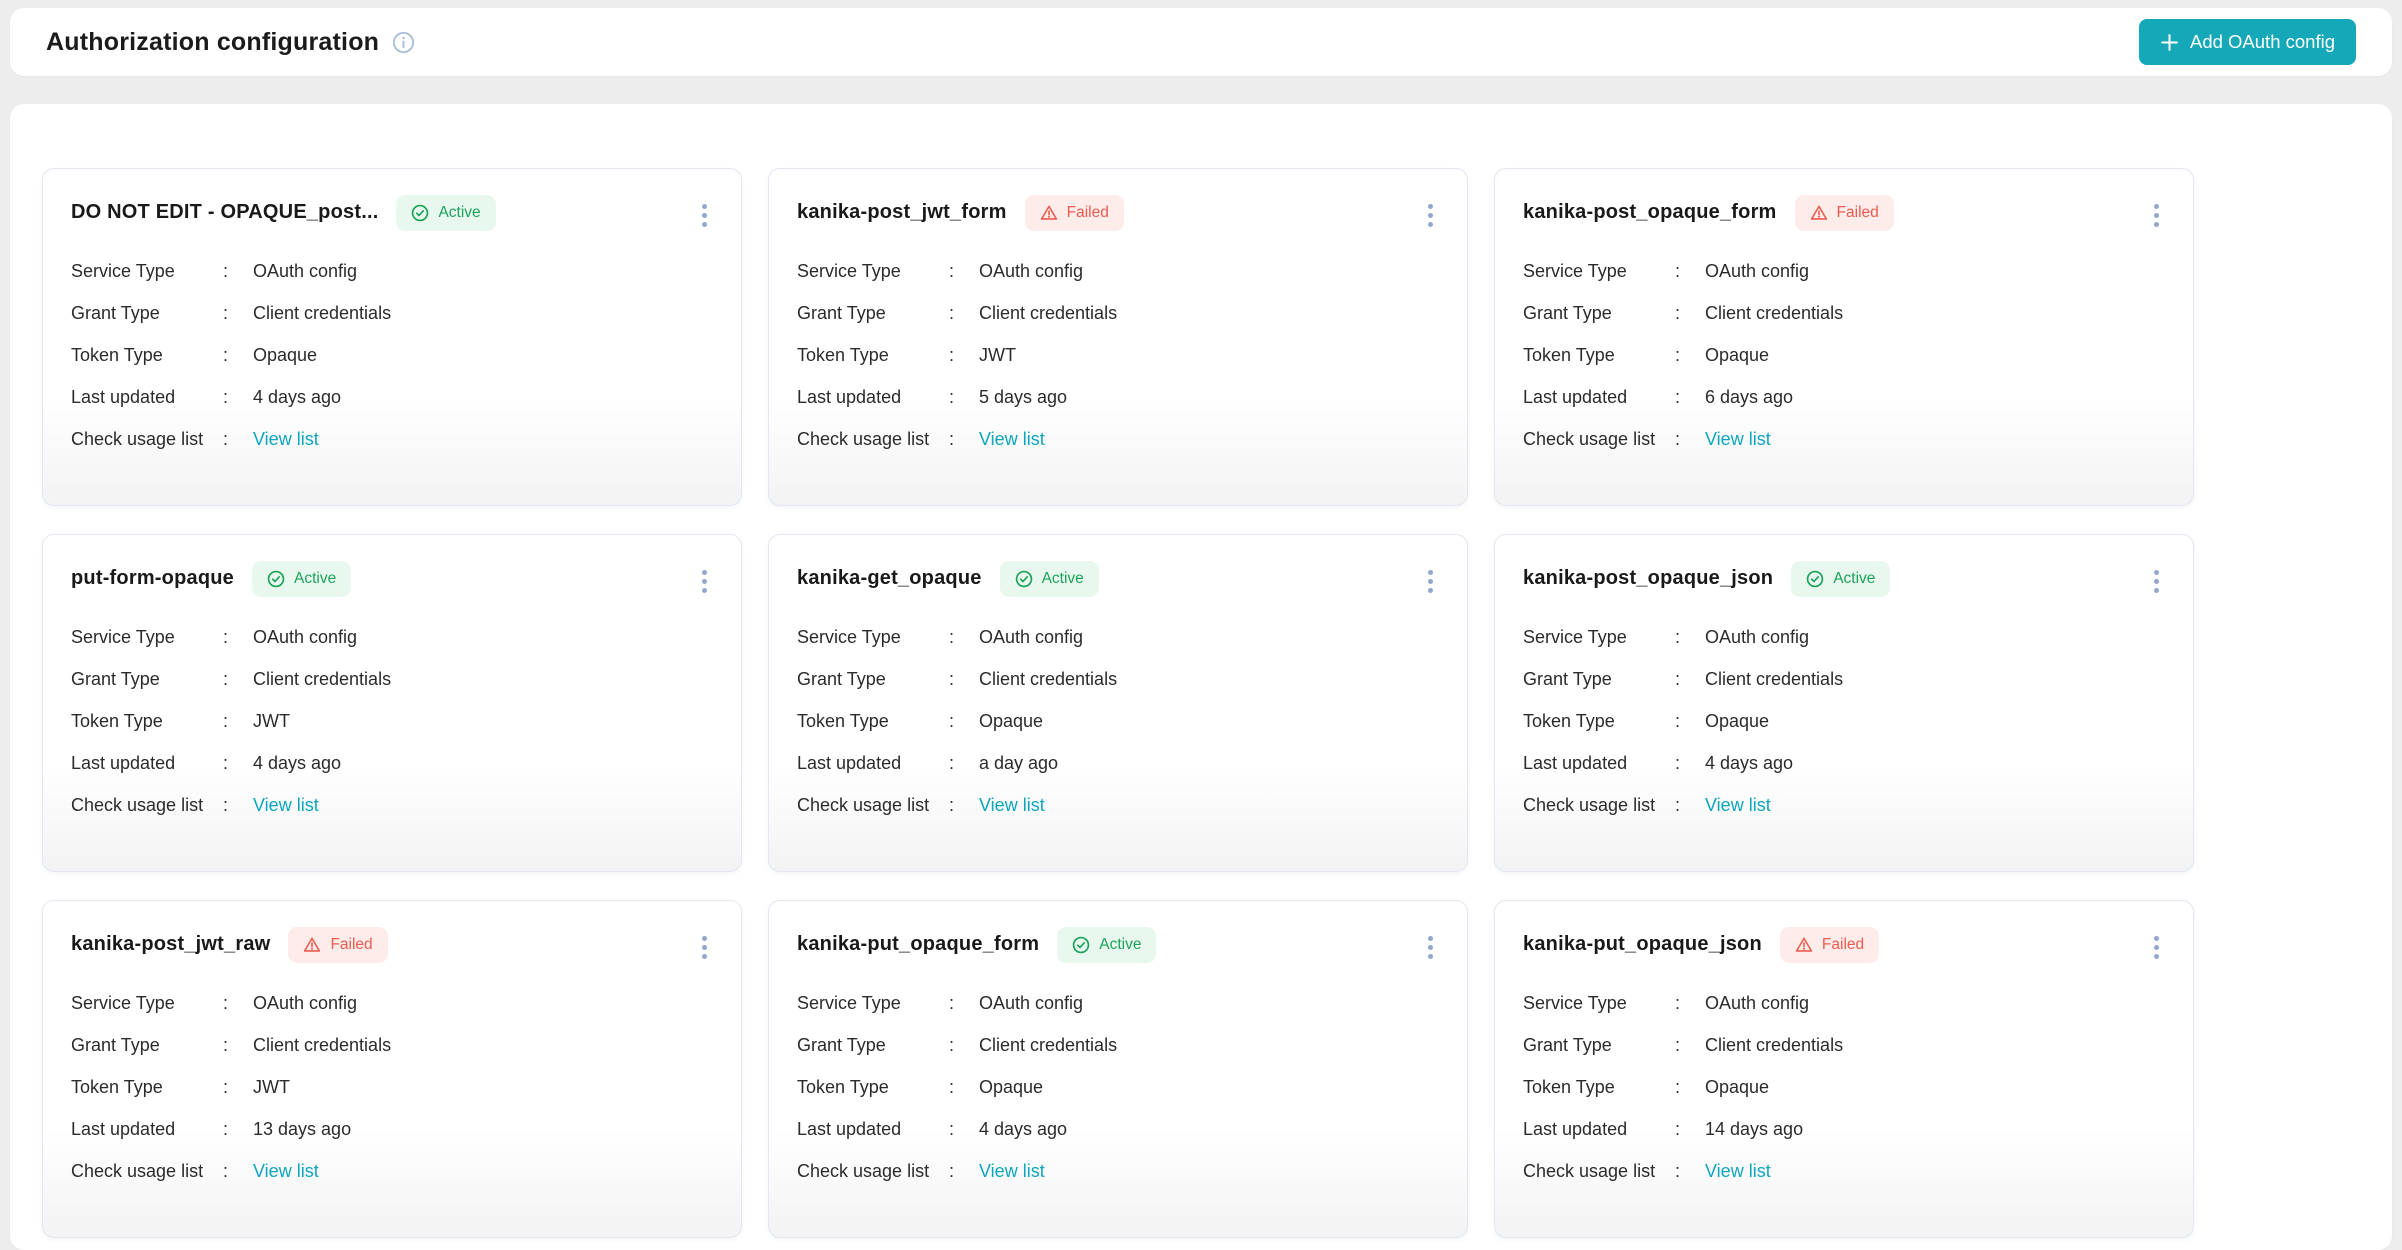 This screenshot has height=1250, width=2402. I want to click on info-icon, so click(403, 42).